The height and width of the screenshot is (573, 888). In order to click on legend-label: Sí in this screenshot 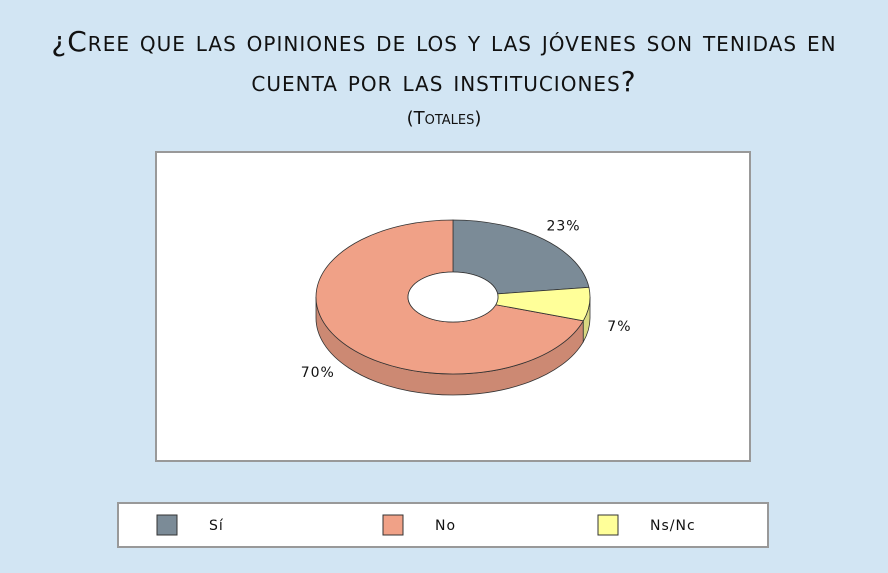, I will do `click(216, 526)`.